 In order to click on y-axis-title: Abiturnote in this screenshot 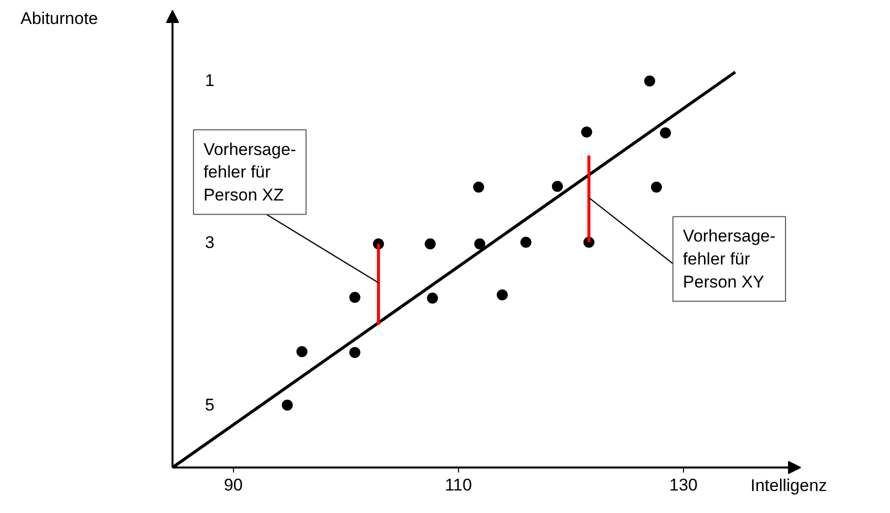, I will do `click(59, 18)`.